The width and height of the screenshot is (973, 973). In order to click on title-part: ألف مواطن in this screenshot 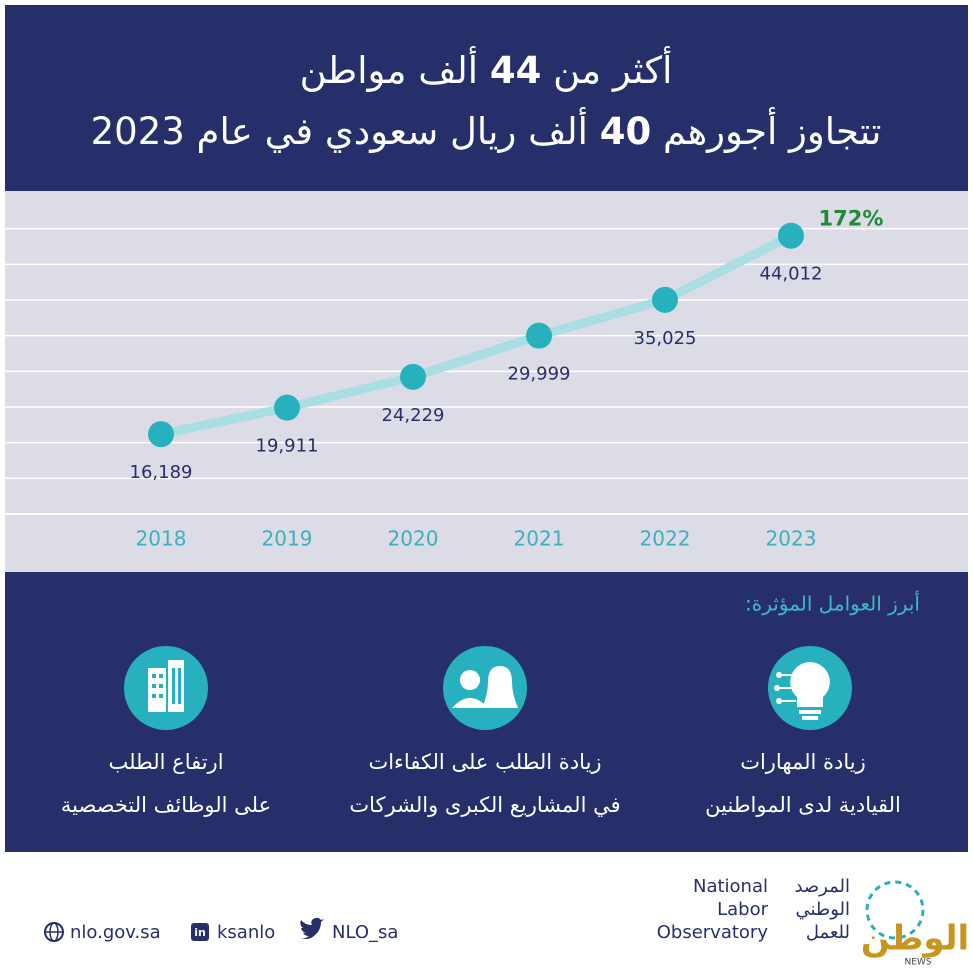, I will do `click(389, 69)`.